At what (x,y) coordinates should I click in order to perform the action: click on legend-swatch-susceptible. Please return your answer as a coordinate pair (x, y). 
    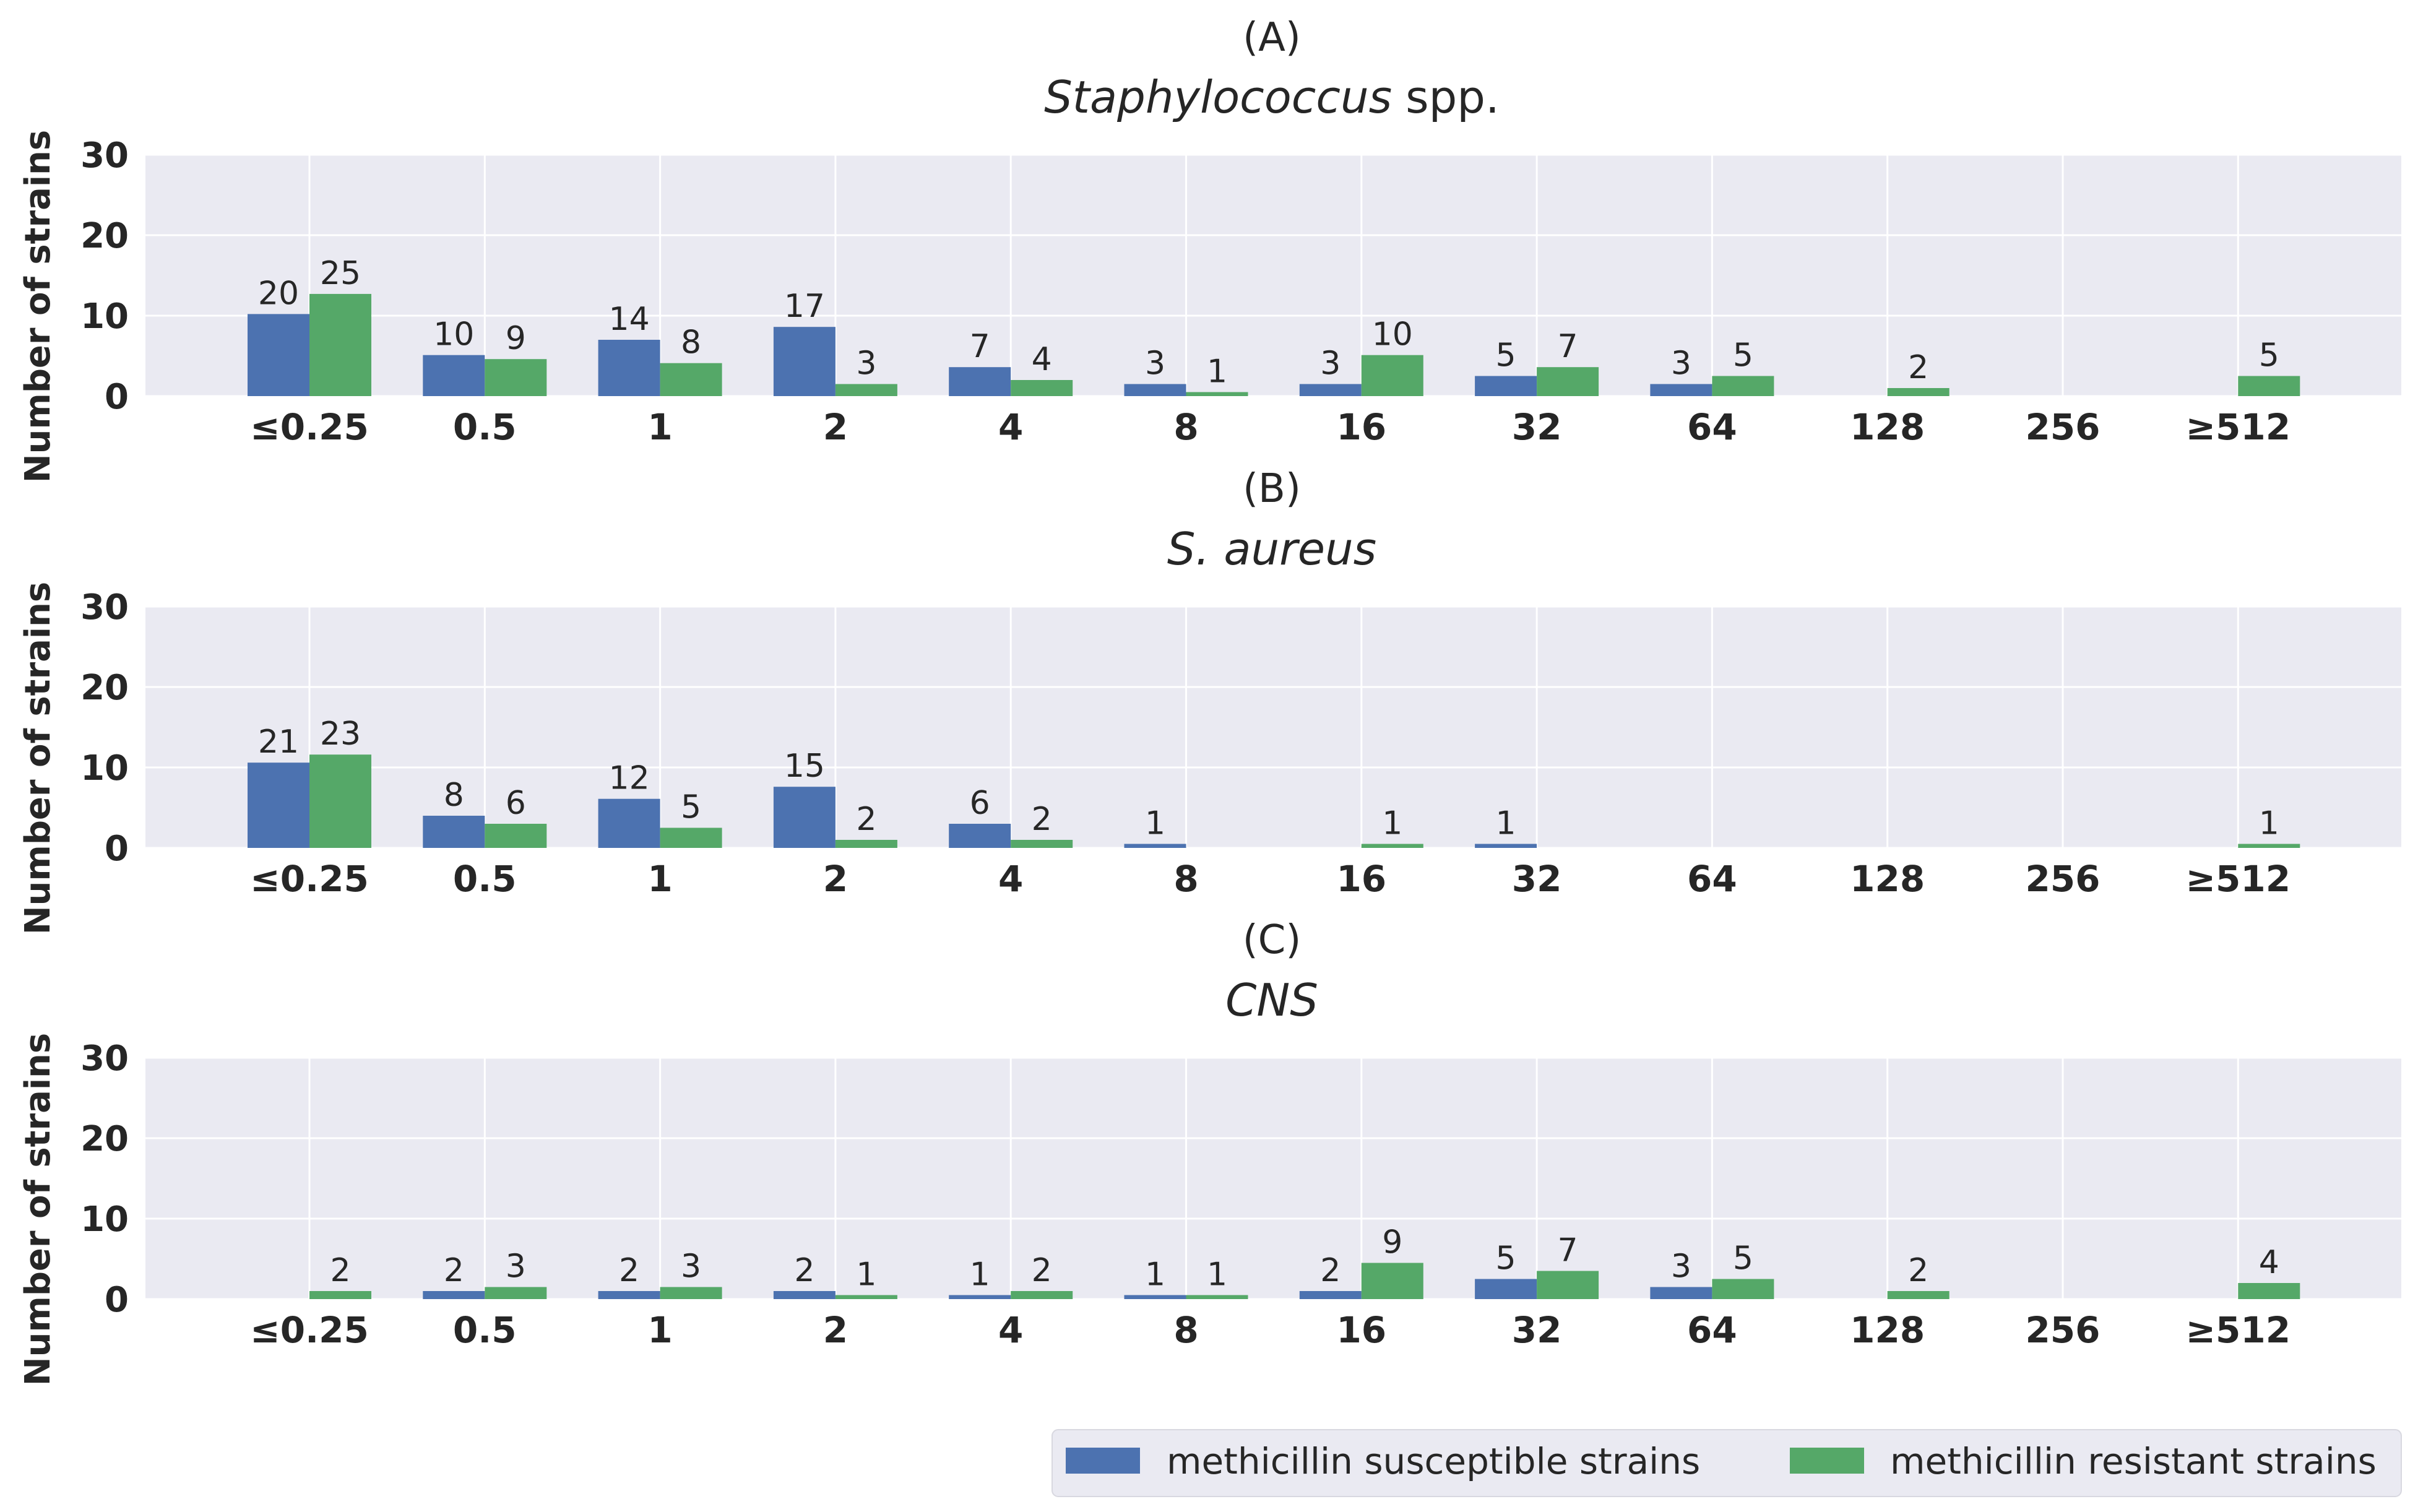
    Looking at the image, I should click on (1103, 1461).